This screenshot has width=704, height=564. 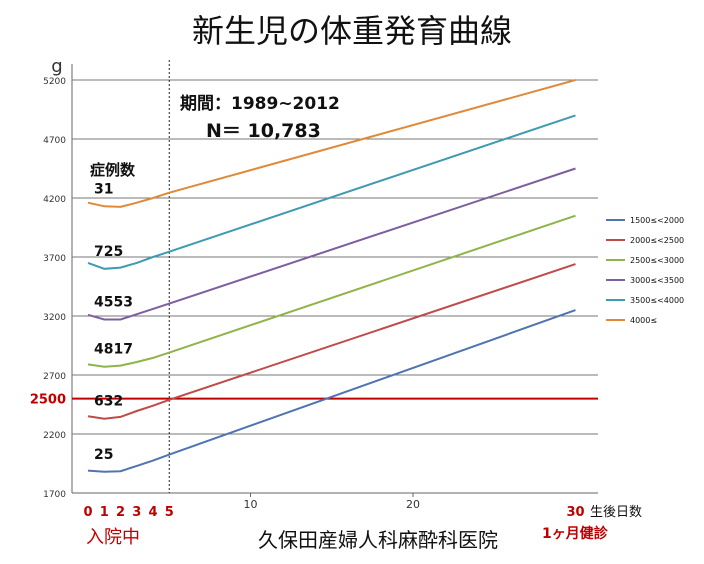 What do you see at coordinates (54, 495) in the screenshot?
I see `y-tick-label: 1700` at bounding box center [54, 495].